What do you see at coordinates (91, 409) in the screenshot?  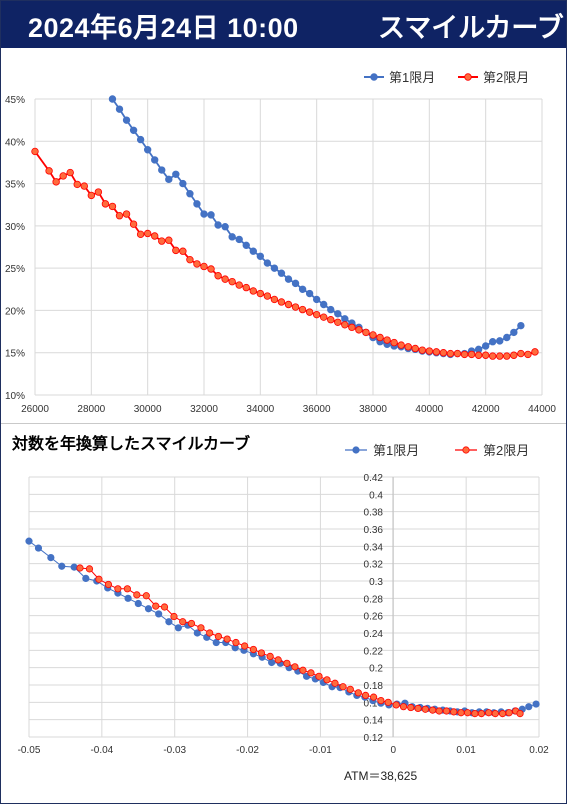 I see `x-tick-label: 28000` at bounding box center [91, 409].